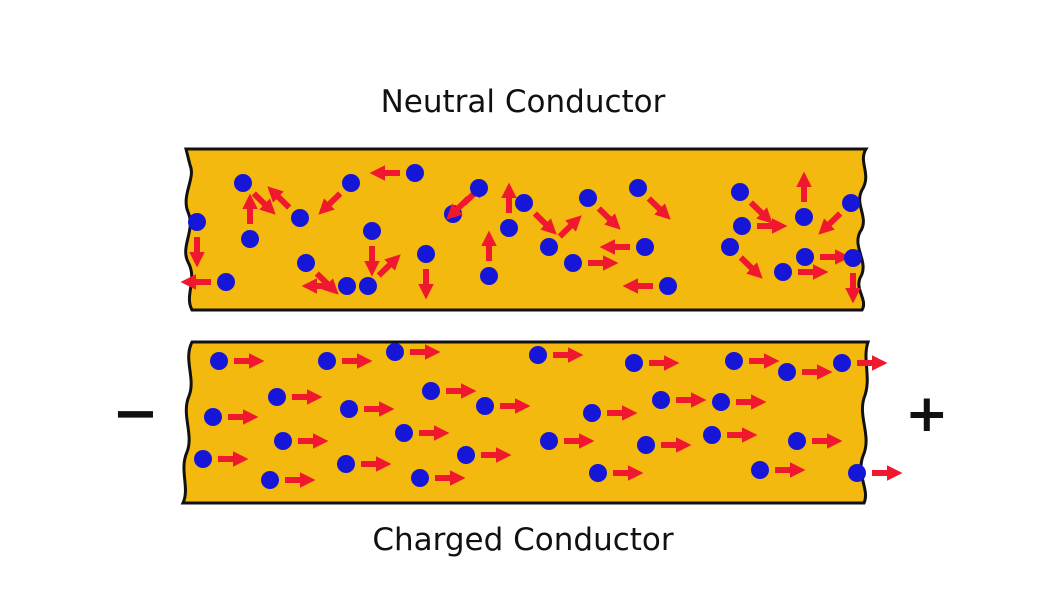 This screenshot has width=1046, height=607. Describe the element at coordinates (523, 540) in the screenshot. I see `charged-conductor-title: Charged Conductor` at that location.